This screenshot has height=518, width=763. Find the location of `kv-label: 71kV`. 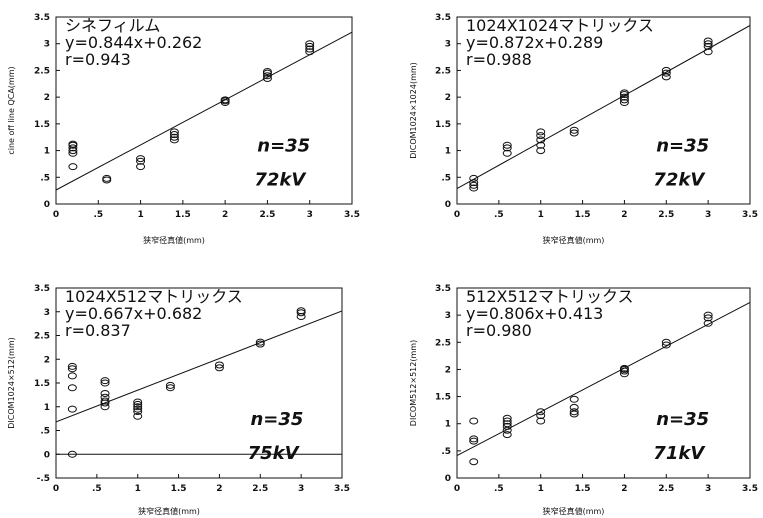

kv-label: 71kV is located at coordinates (679, 453).